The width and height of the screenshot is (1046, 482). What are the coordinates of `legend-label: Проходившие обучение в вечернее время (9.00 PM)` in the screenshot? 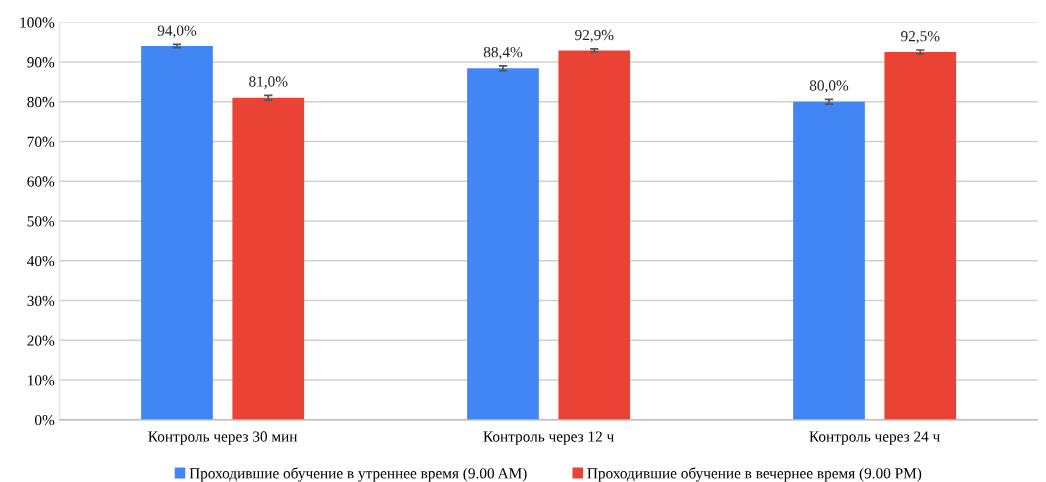 It's located at (754, 474).